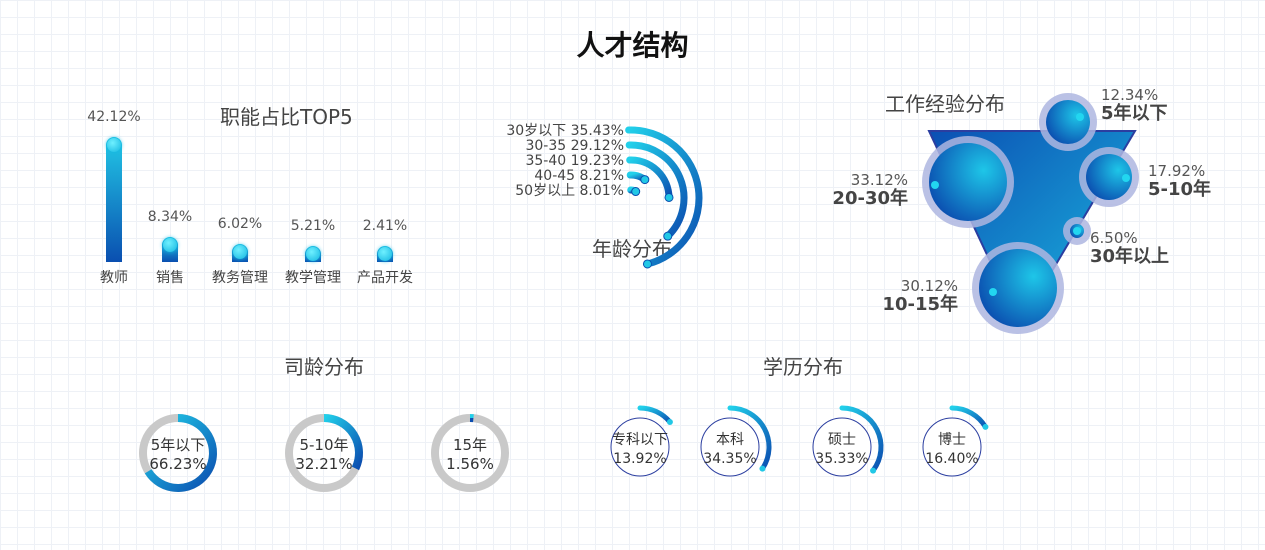 Image resolution: width=1265 pixels, height=550 pixels. I want to click on job-category-label: 教务管理, so click(240, 278).